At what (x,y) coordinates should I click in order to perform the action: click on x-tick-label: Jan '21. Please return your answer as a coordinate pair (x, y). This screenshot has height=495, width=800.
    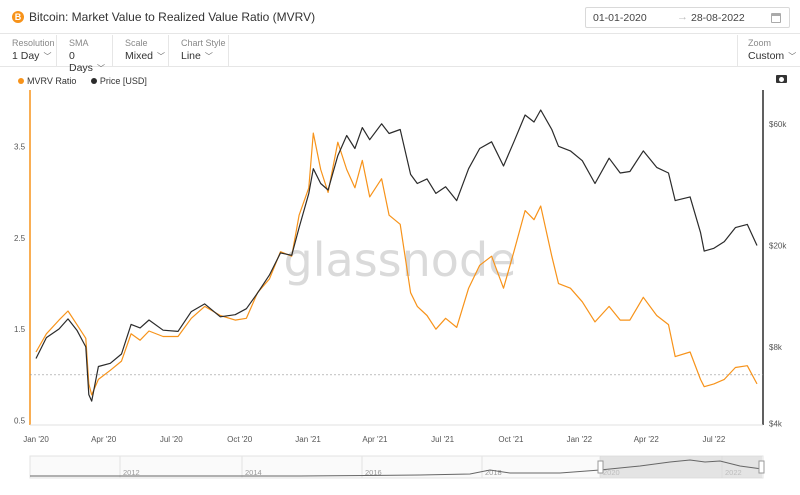
    Looking at the image, I should click on (308, 439).